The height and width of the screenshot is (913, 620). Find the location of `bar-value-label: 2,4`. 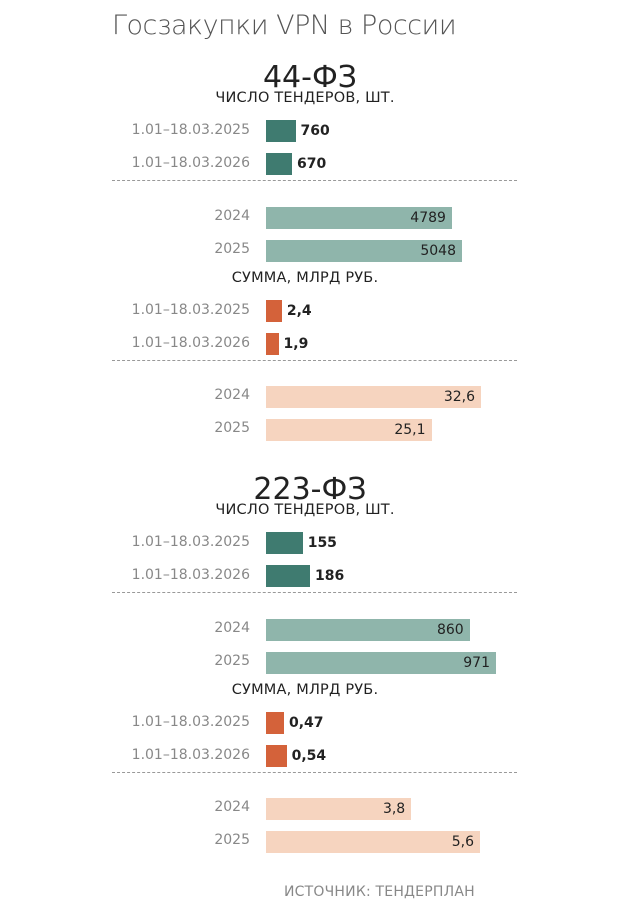

bar-value-label: 2,4 is located at coordinates (299, 311).